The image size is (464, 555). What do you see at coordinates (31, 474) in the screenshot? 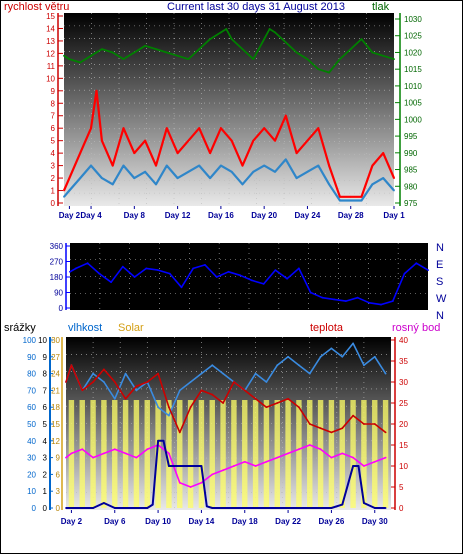
I see `humidity-tick-label: 20` at bounding box center [31, 474].